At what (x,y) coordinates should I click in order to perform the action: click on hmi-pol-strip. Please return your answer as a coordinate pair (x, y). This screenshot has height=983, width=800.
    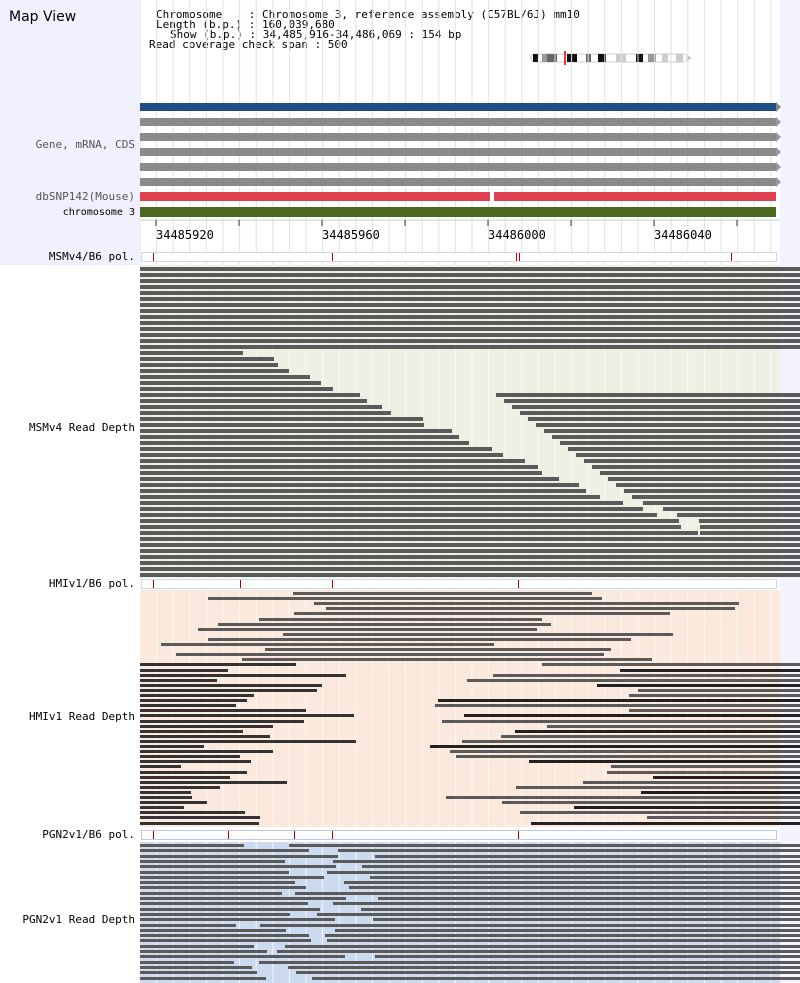
    Looking at the image, I should click on (459, 584).